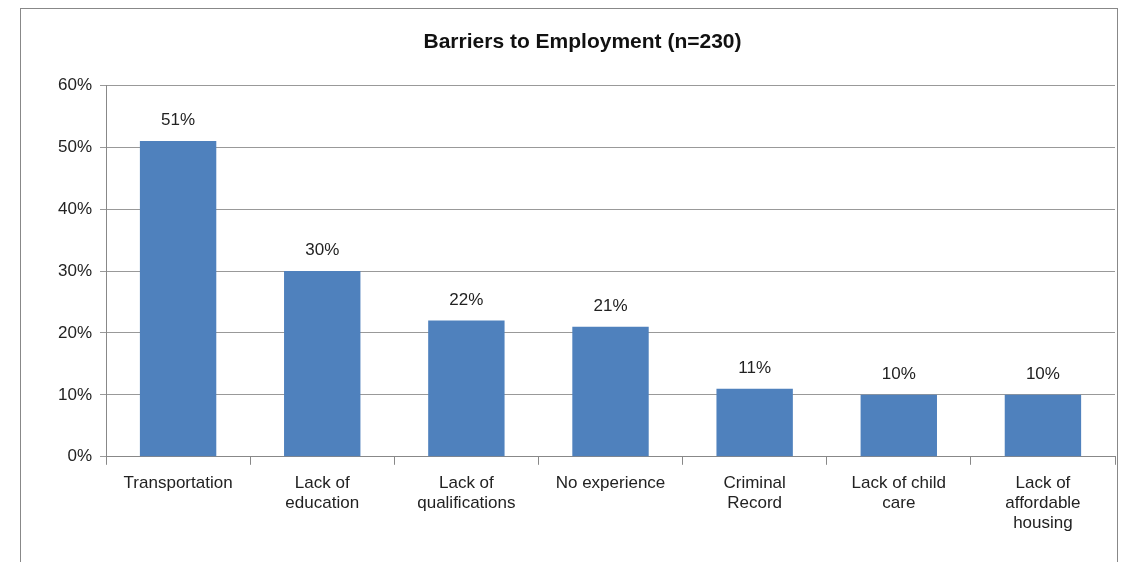 Image resolution: width=1121 pixels, height=562 pixels. Describe the element at coordinates (75, 270) in the screenshot. I see `y-tick-label: 30%` at that location.